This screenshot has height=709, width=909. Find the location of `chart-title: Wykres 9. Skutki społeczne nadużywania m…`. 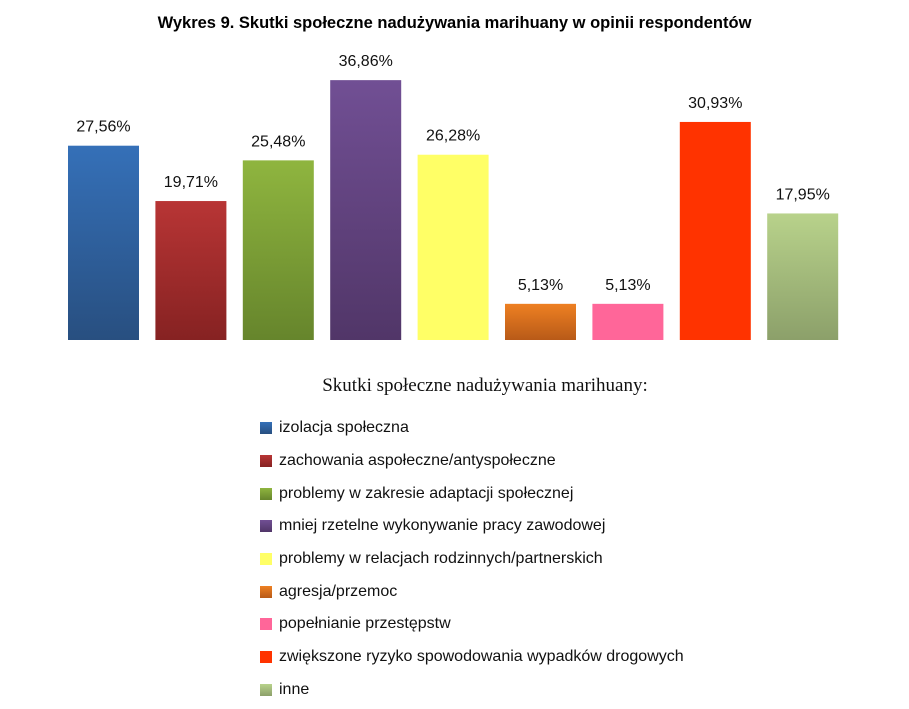

chart-title: Wykres 9. Skutki społeczne nadużywania m… is located at coordinates (454, 23).